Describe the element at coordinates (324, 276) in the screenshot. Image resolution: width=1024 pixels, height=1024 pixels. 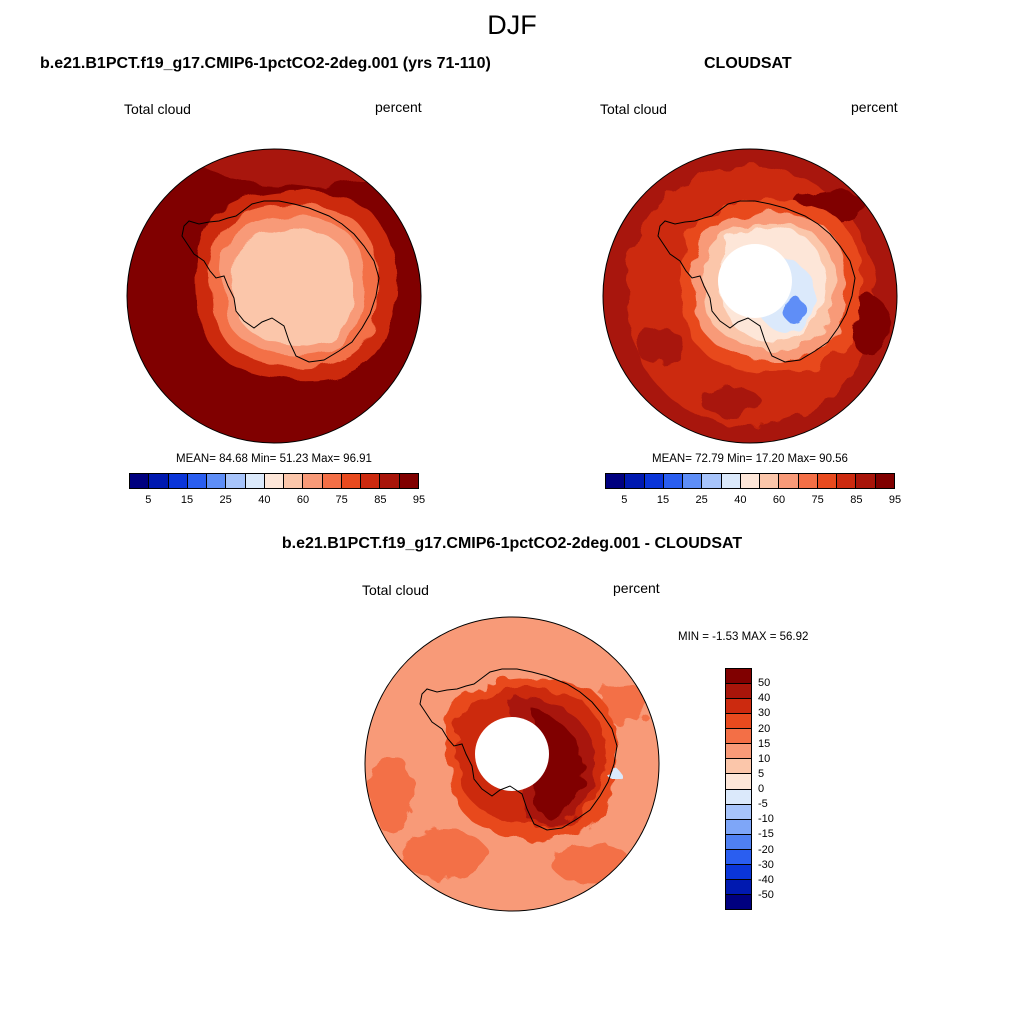
I see `p1-inner-low-east` at that location.